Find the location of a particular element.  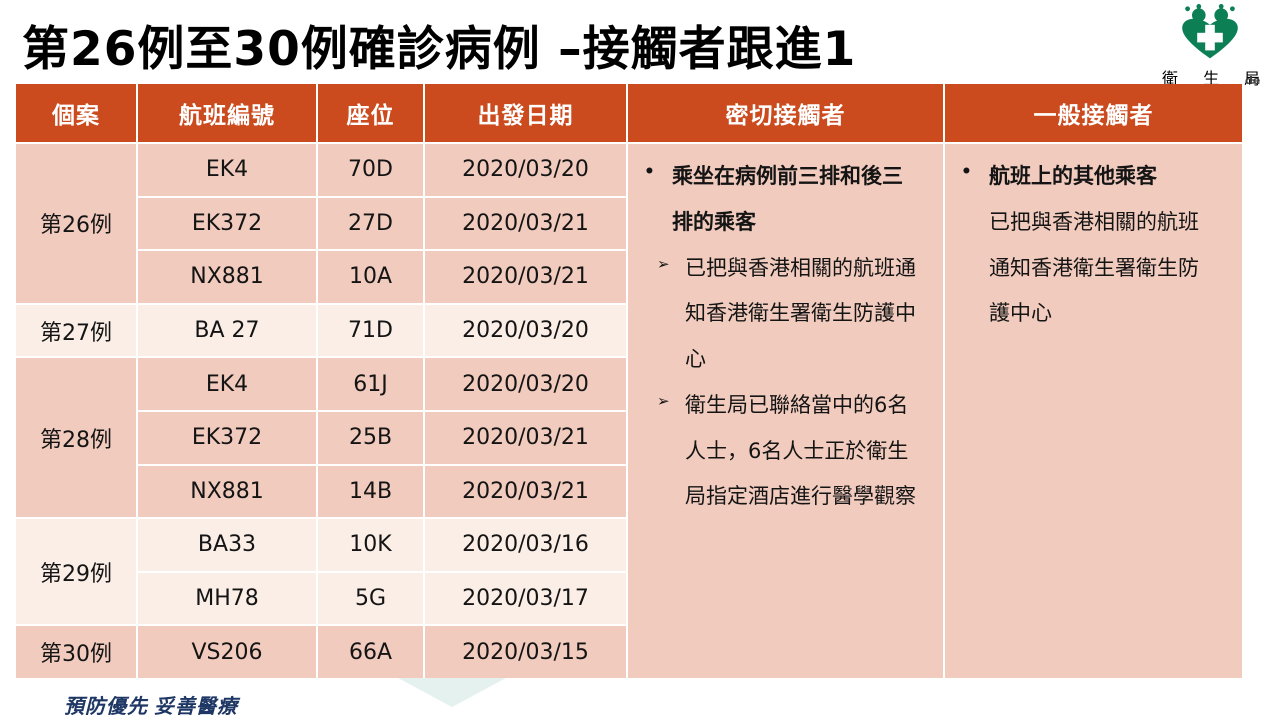

page-title: 第26例至30例確診病例 –接觸者跟進1 is located at coordinates (439, 49).